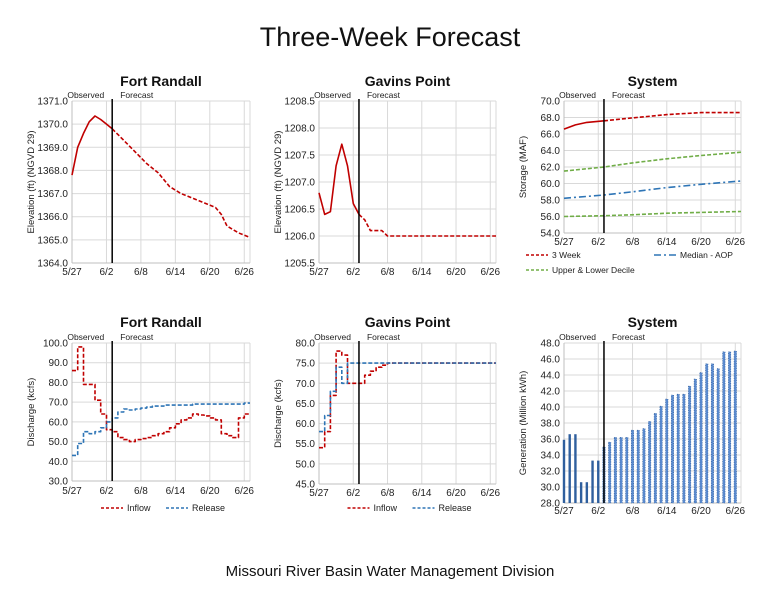  What do you see at coordinates (31, 182) in the screenshot?
I see `y-axis-label: Elevation (ft) (NGVD 29)` at bounding box center [31, 182].